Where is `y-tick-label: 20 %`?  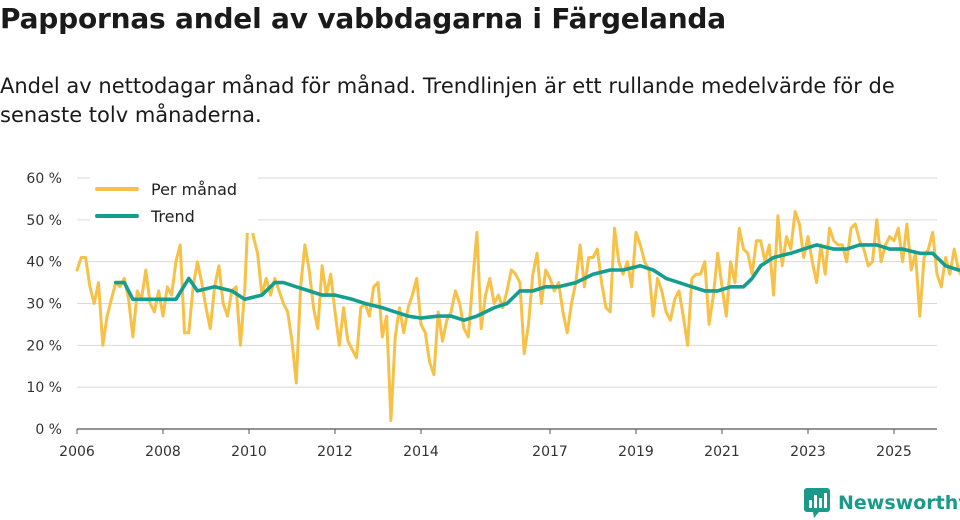 y-tick-label: 20 % is located at coordinates (44, 346).